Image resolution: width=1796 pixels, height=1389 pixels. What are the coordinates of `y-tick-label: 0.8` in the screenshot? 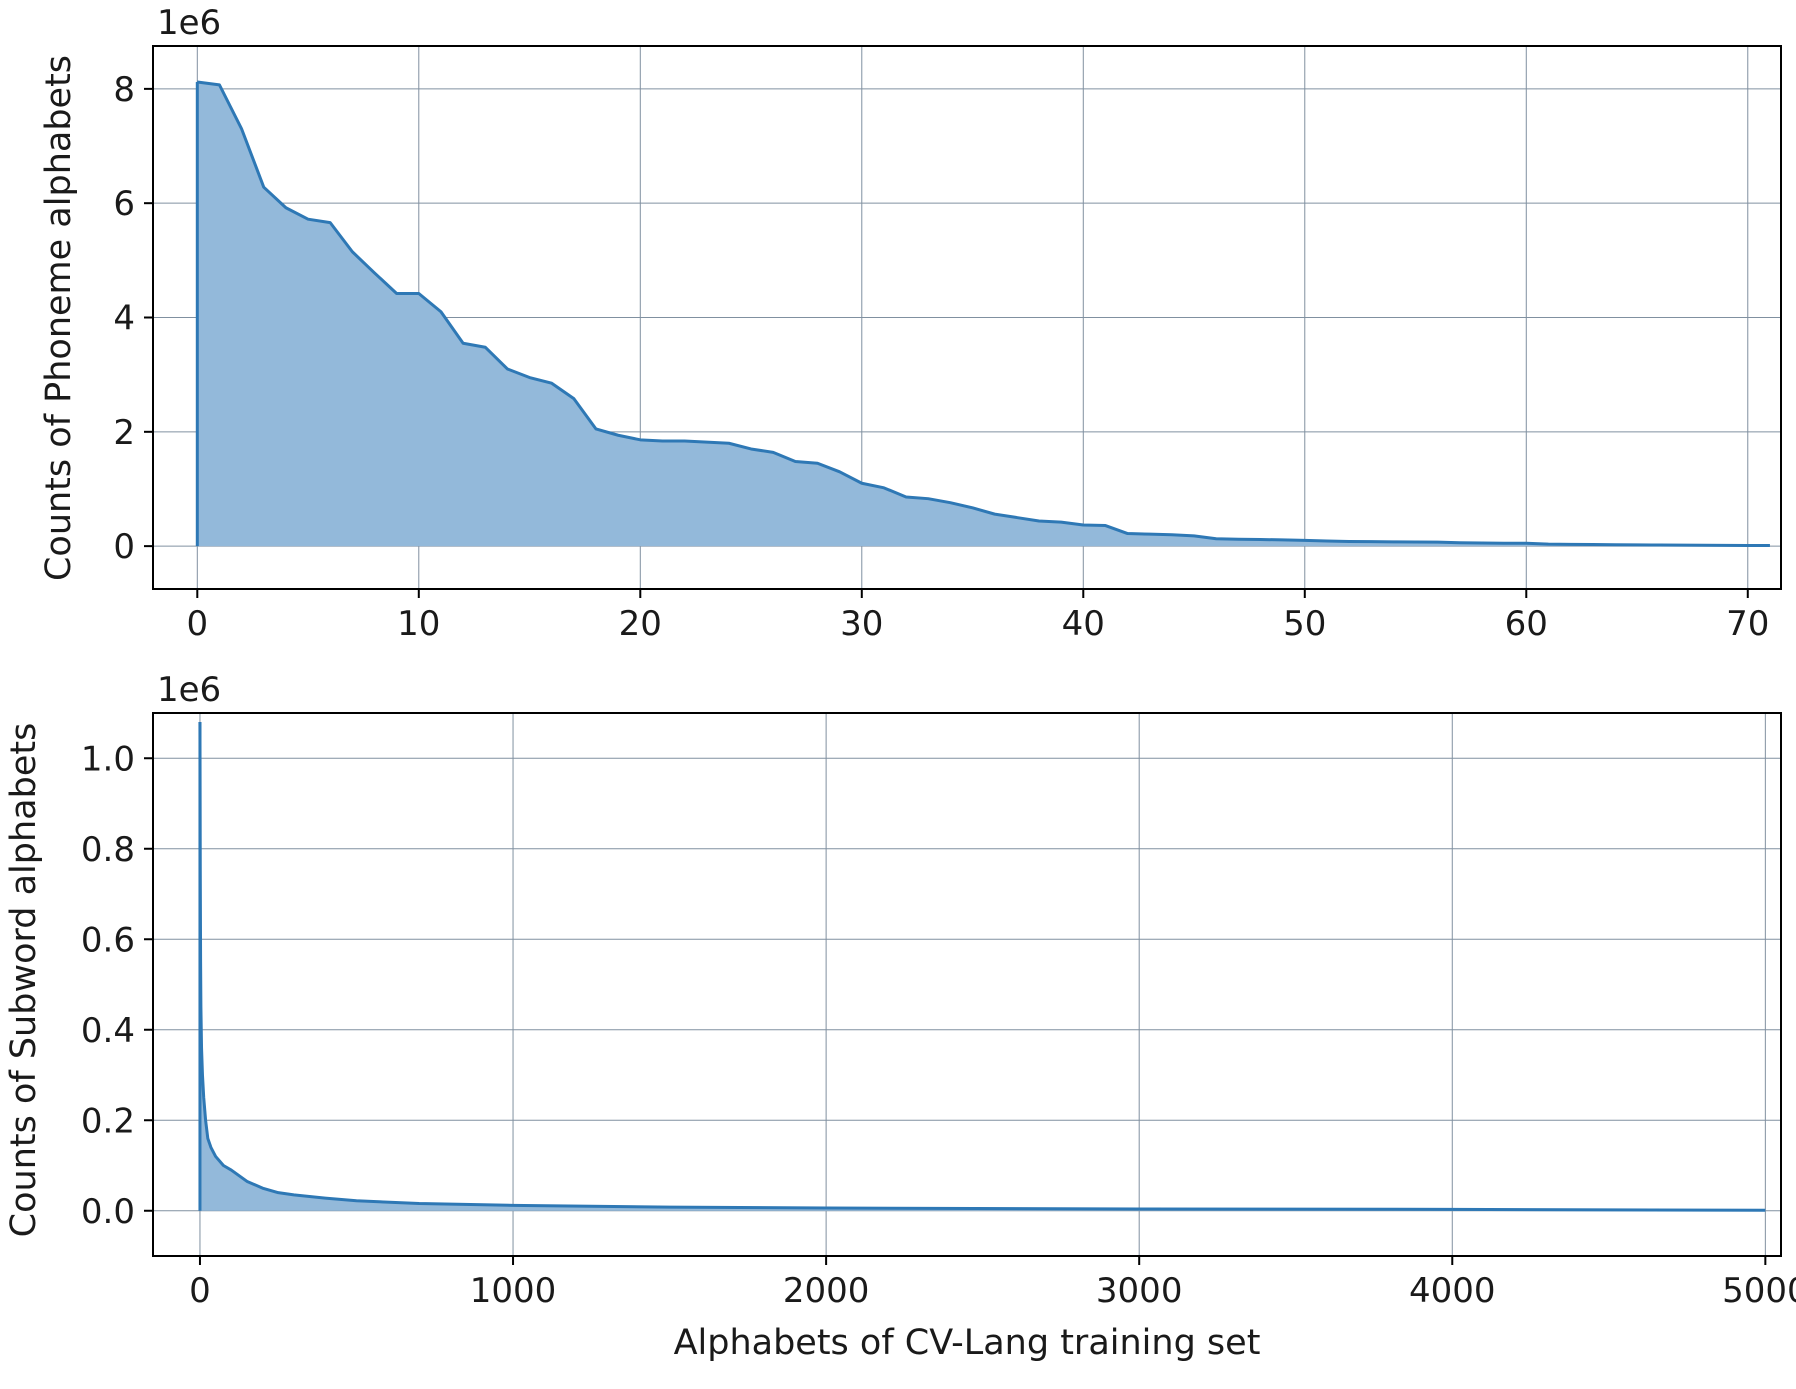 It's located at (108, 850).